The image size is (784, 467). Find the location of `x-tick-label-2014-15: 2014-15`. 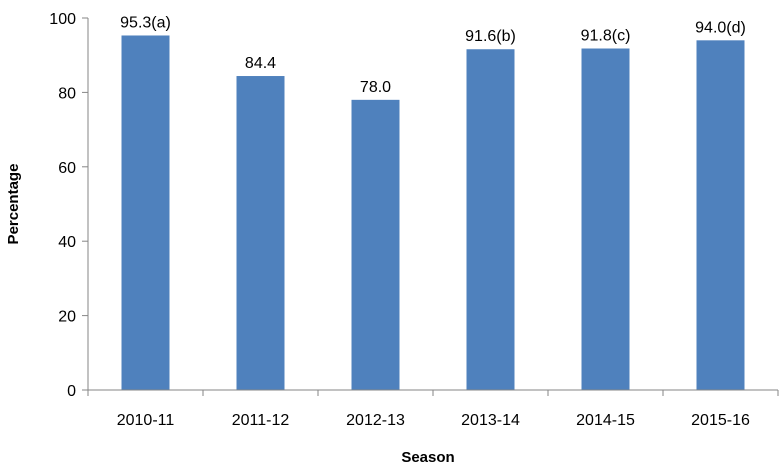

x-tick-label-2014-15: 2014-15 is located at coordinates (605, 420).